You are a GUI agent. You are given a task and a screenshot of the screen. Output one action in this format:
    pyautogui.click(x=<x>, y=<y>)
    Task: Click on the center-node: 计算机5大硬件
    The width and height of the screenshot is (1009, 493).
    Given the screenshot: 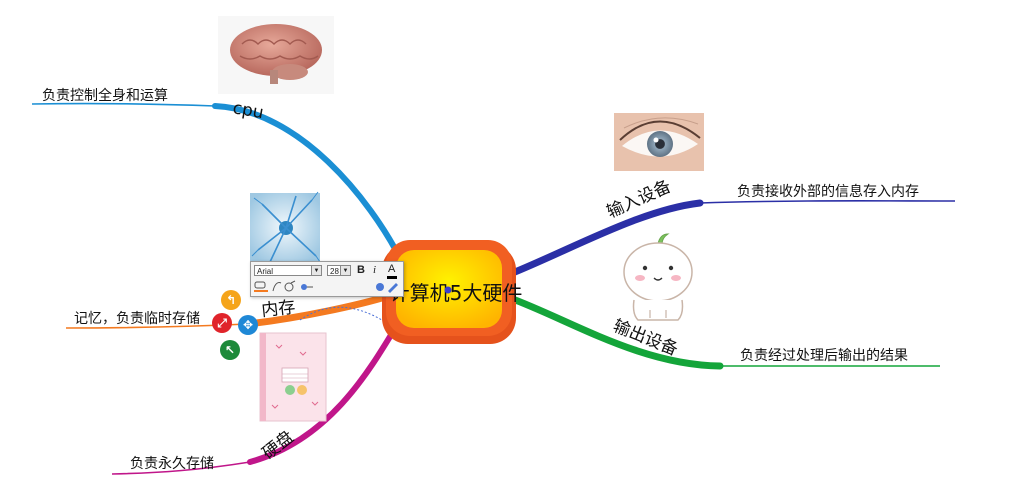 What is the action you would take?
    pyautogui.click(x=452, y=292)
    